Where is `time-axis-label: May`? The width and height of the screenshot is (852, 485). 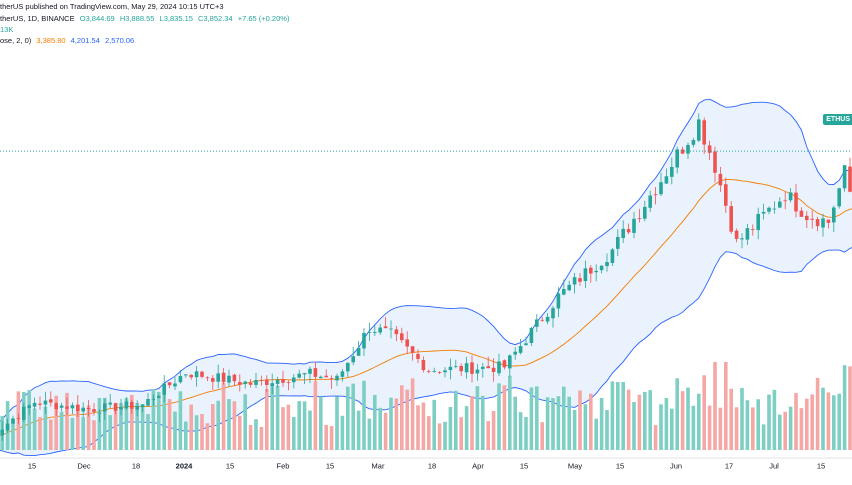
time-axis-label: May is located at coordinates (575, 466).